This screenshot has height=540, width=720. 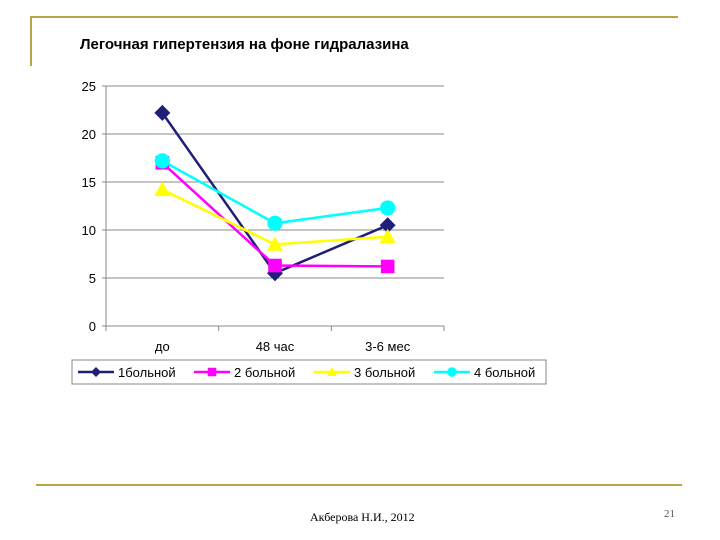 What do you see at coordinates (89, 182) in the screenshot?
I see `y-tick-label: 15` at bounding box center [89, 182].